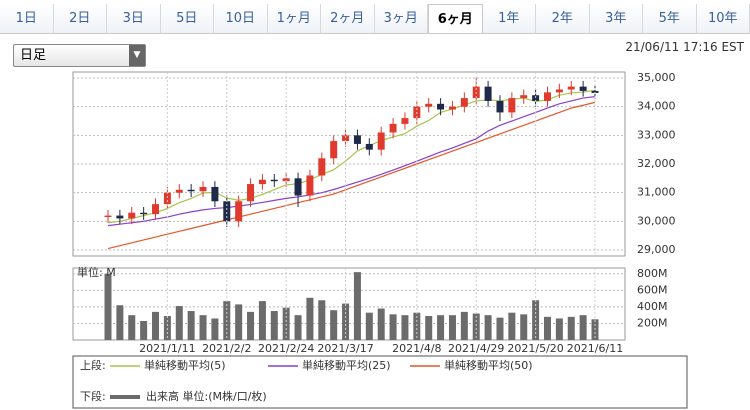 The height and width of the screenshot is (410, 750). I want to click on y-tick-label: 34,000, so click(656, 106).